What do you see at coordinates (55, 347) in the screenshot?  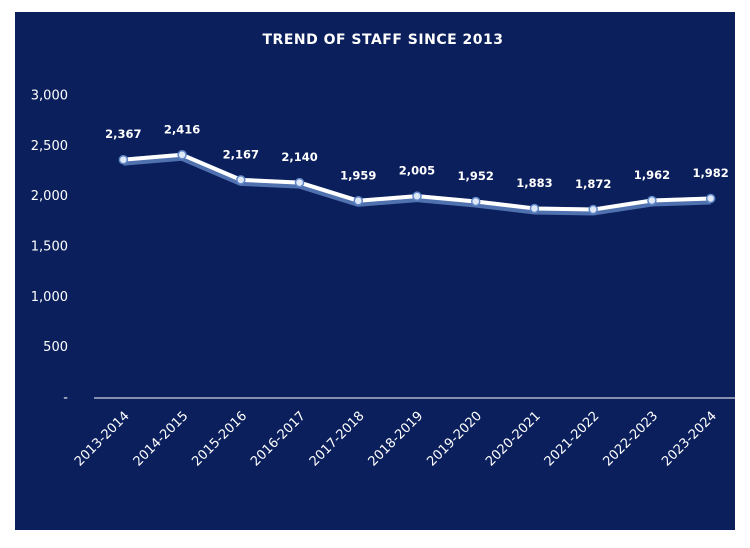 I see `y-tick-label: 500` at bounding box center [55, 347].